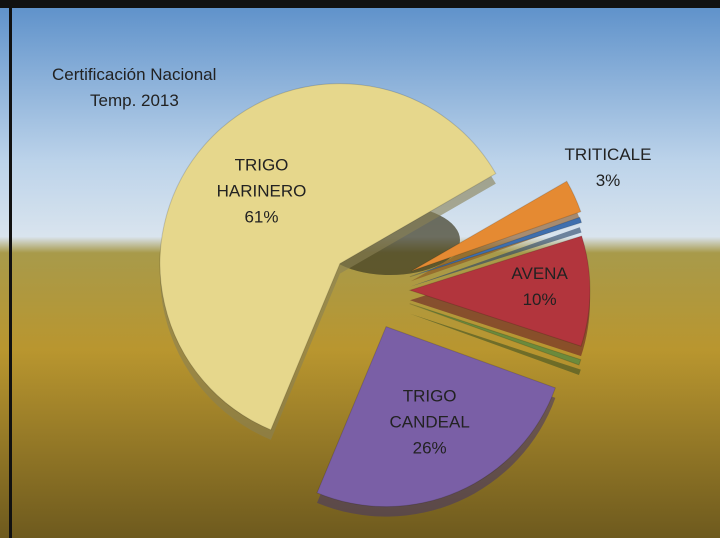 The width and height of the screenshot is (720, 543). I want to click on slice-label: TRIGO HARINERO, so click(262, 178).